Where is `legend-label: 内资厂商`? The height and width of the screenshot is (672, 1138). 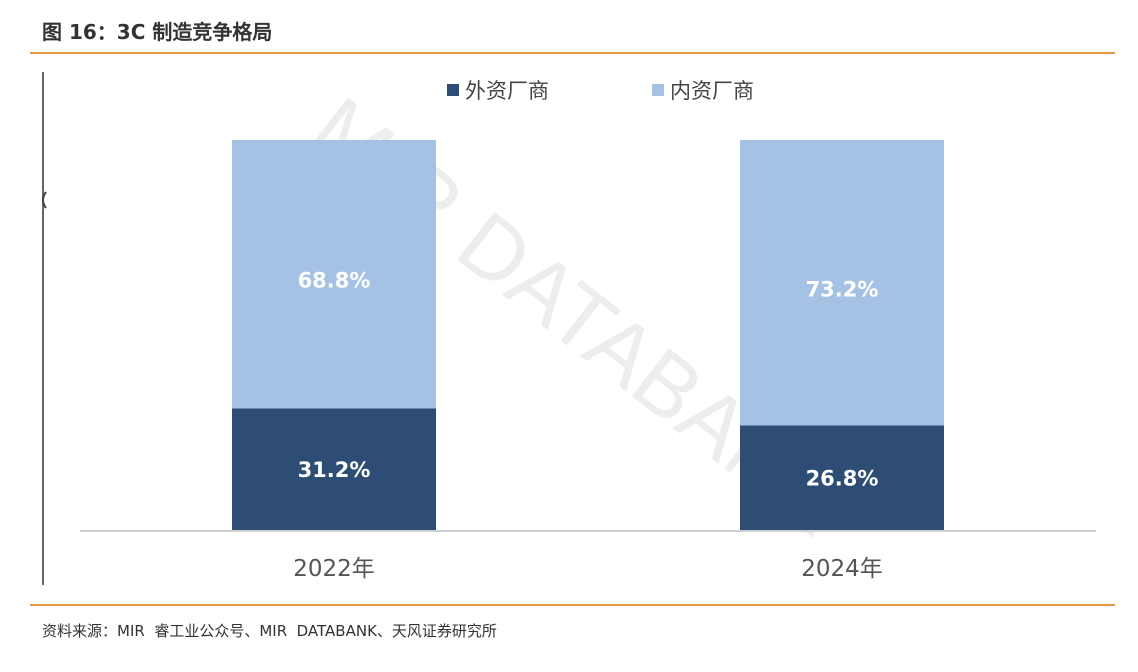
legend-label: 内资厂商 is located at coordinates (712, 91).